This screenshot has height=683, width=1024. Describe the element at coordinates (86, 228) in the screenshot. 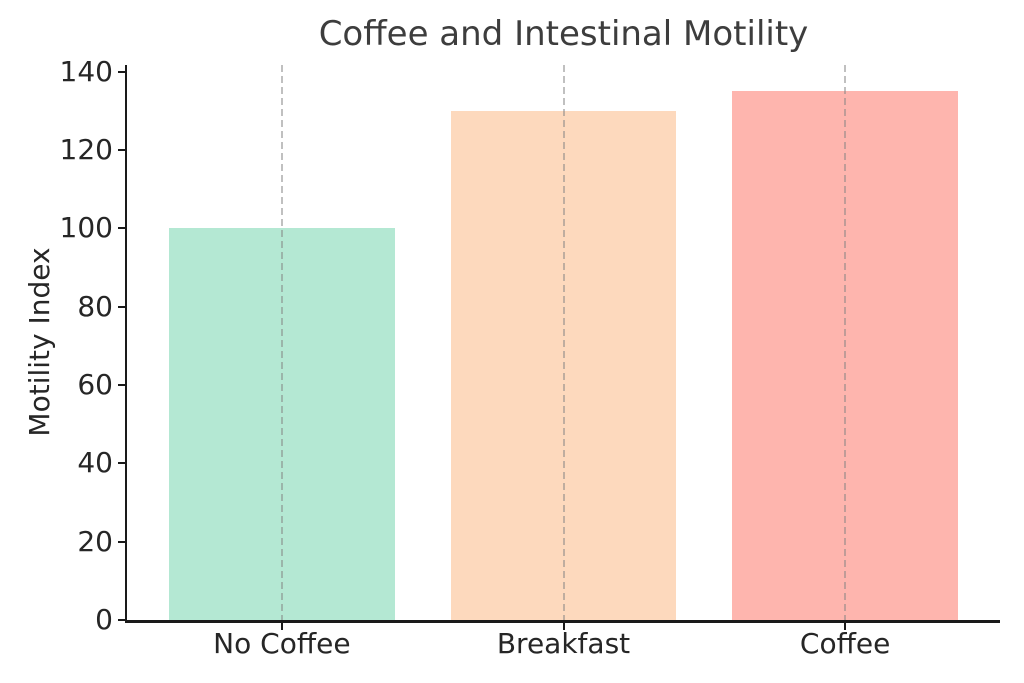

I see `y-tick-label-100: 100` at that location.